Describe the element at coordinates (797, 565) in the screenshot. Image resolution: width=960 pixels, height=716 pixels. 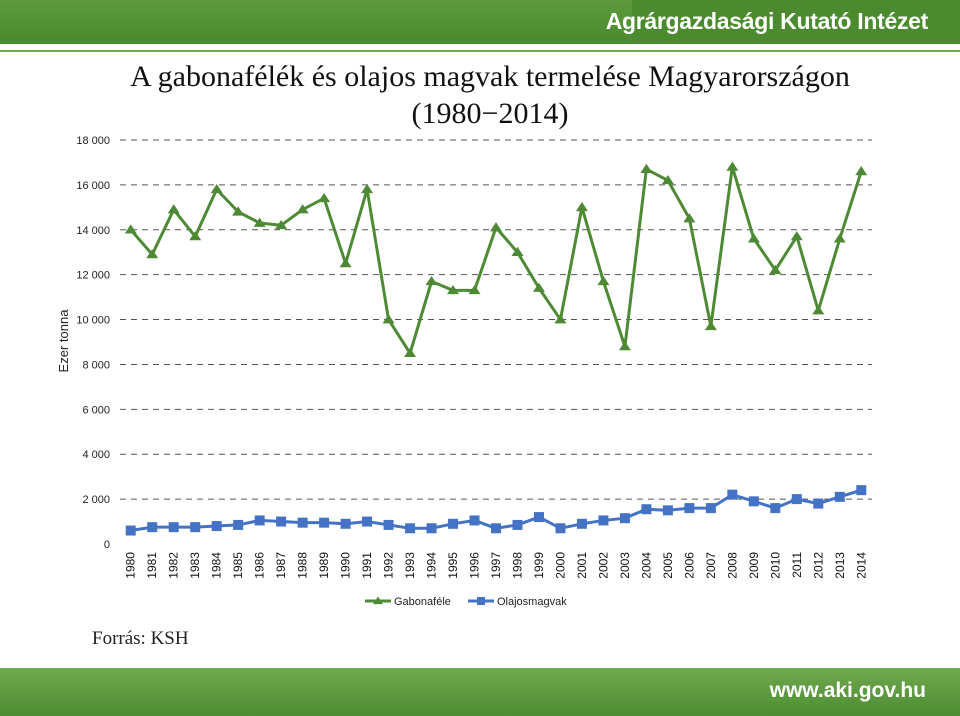
I see `x-tick-label: 2011` at that location.